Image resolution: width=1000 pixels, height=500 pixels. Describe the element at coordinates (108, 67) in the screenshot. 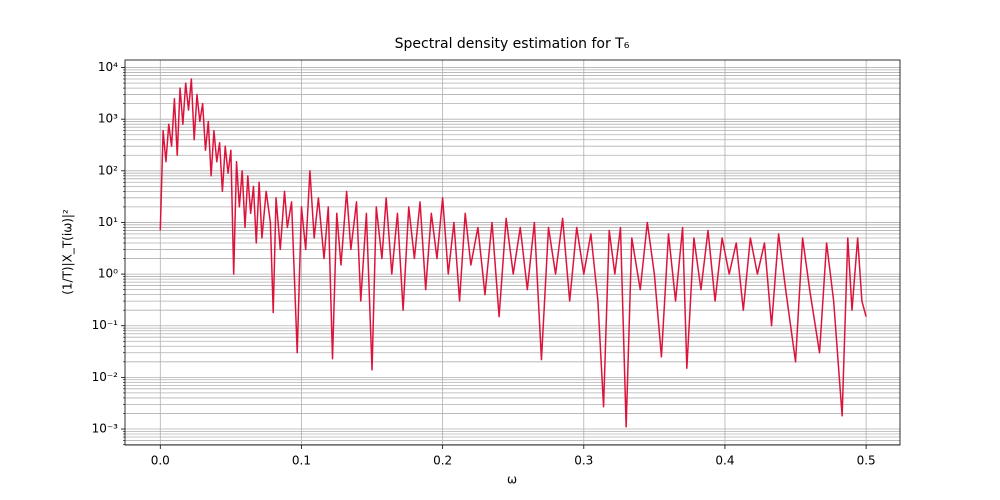

I see `y-tick-label: 10⁴` at that location.